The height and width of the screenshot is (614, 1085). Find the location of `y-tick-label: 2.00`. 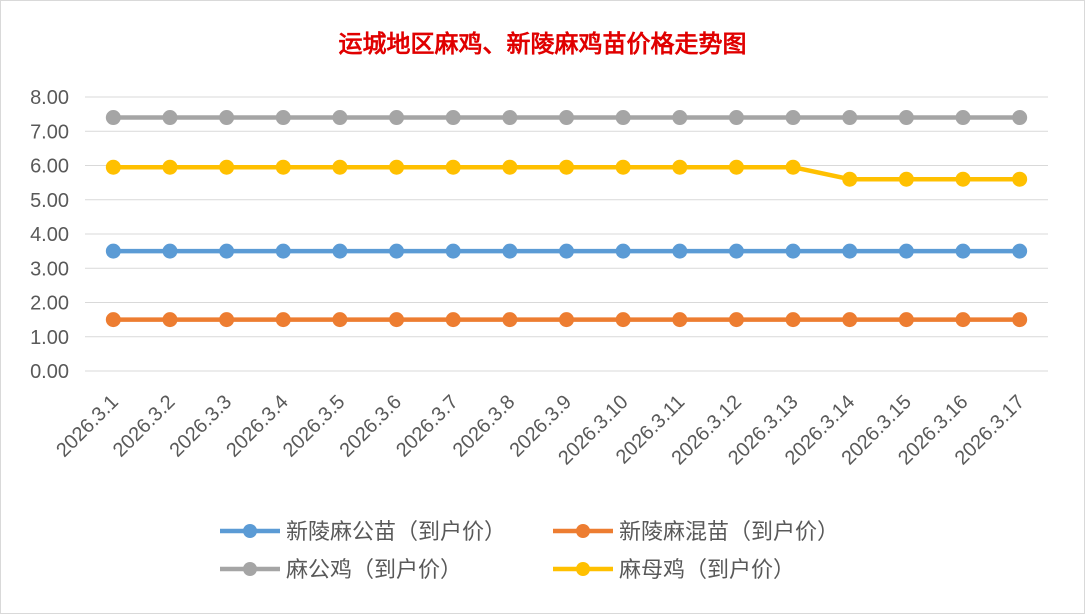

y-tick-label: 2.00 is located at coordinates (49, 304).